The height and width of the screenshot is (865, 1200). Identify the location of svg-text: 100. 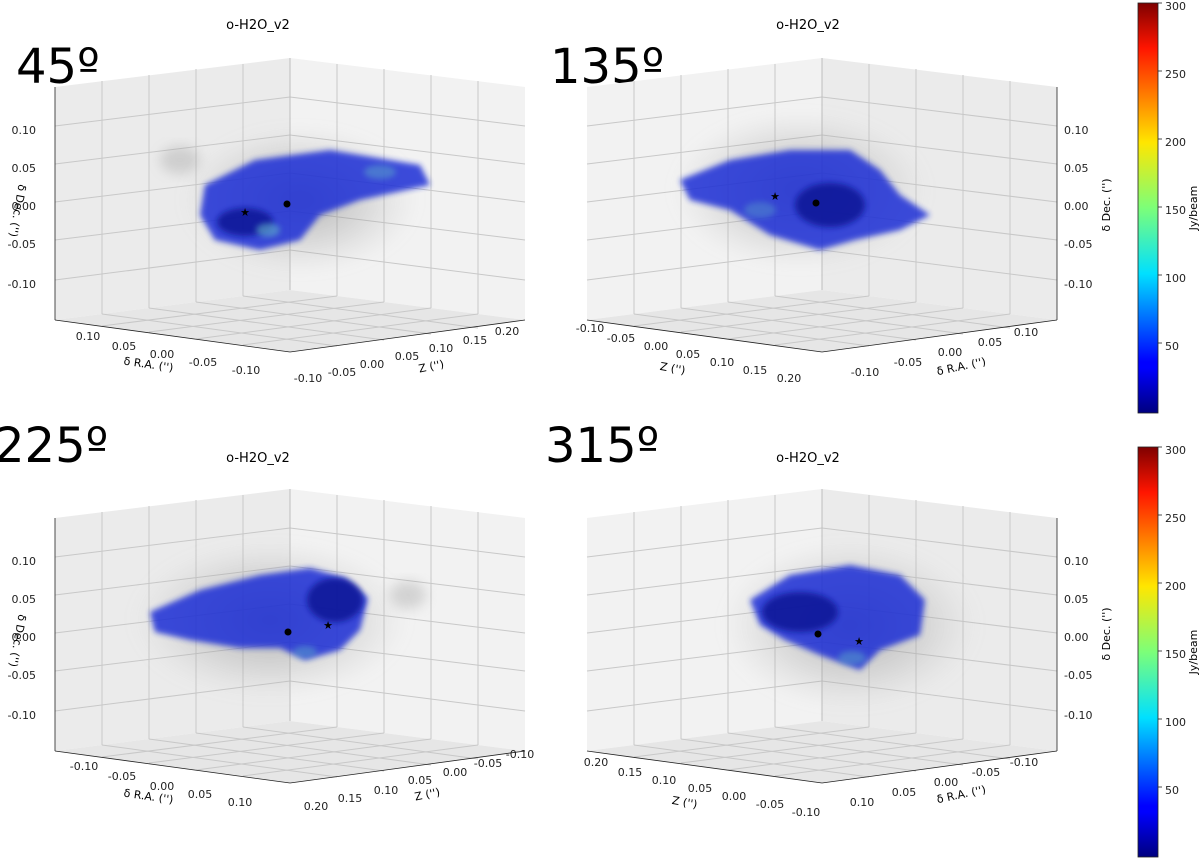
(1175, 278).